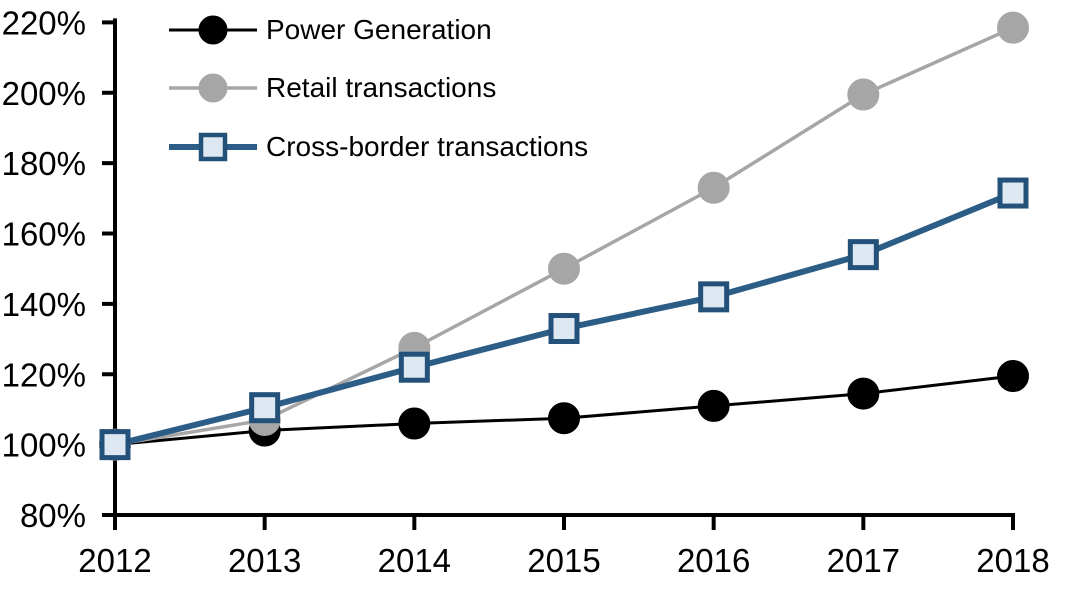 This screenshot has height=590, width=1076. Describe the element at coordinates (114, 560) in the screenshot. I see `x-tick-label-2012: 2012` at that location.